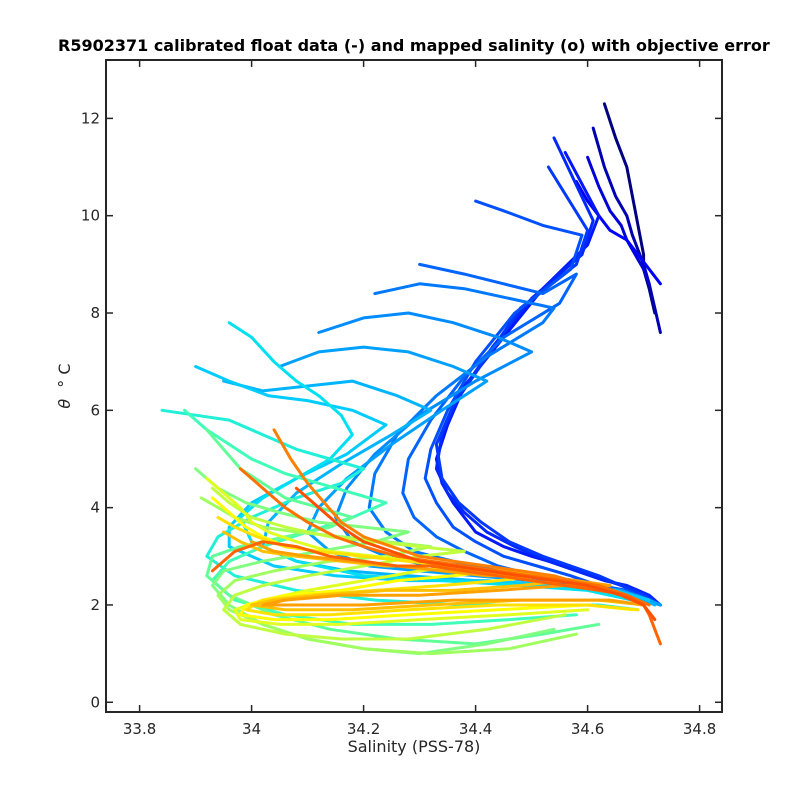 Image resolution: width=800 pixels, height=800 pixels. Describe the element at coordinates (64, 404) in the screenshot. I see `y-axis-label-symbol: θ` at that location.